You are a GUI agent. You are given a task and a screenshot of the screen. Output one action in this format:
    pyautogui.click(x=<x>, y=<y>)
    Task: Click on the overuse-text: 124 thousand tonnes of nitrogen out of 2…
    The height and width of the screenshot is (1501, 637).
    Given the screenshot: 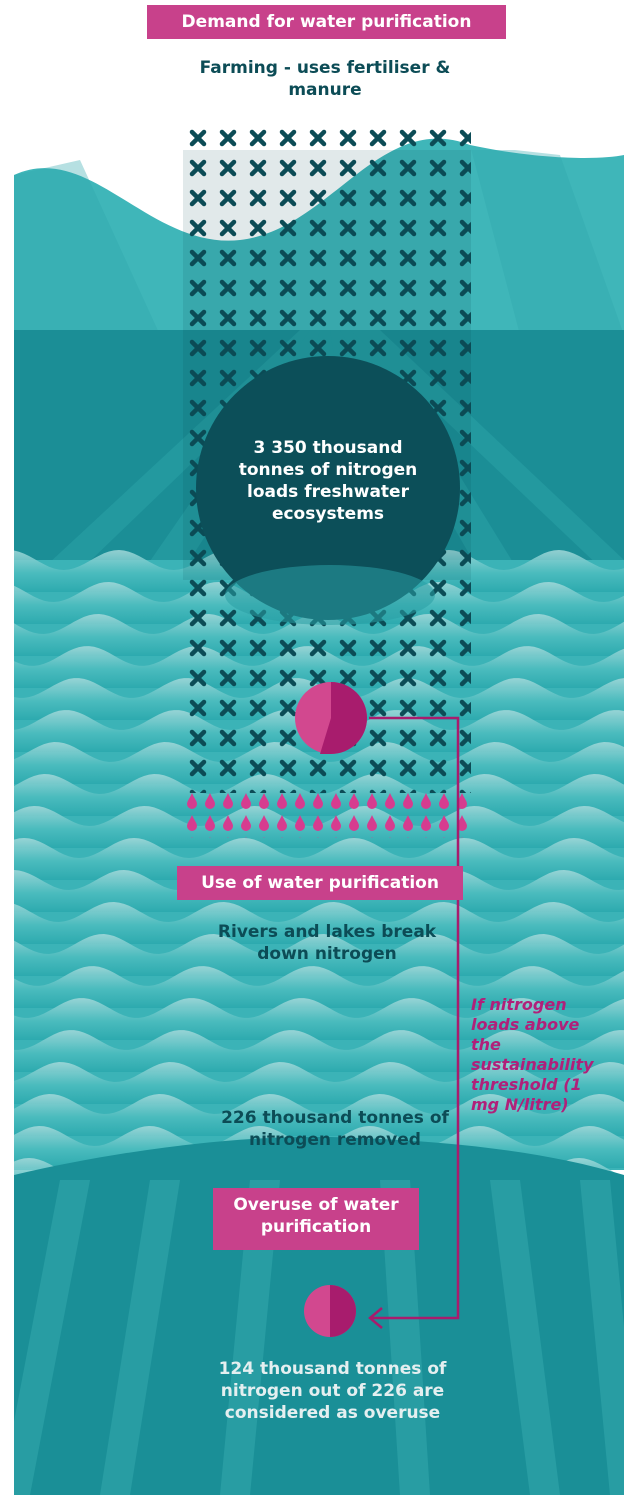 What is the action you would take?
    pyautogui.click(x=332, y=1391)
    